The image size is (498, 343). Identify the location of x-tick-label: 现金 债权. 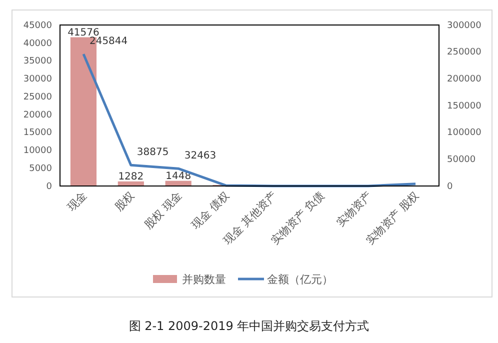
(210, 210).